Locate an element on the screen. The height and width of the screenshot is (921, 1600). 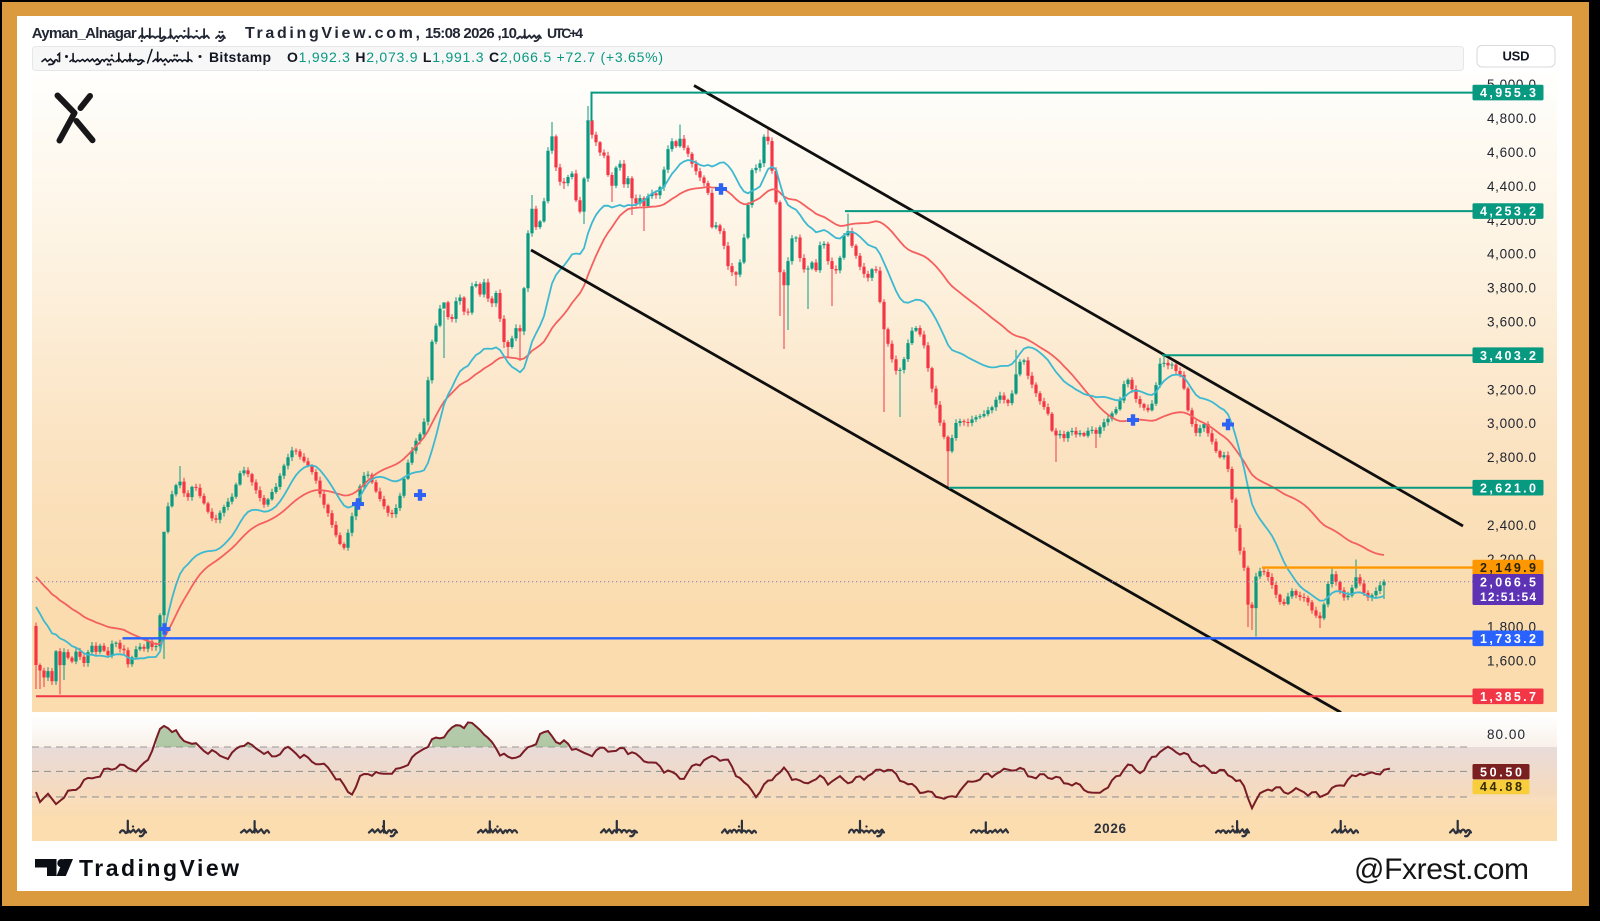
svg-text: 2,800.0 is located at coordinates (1511, 457).